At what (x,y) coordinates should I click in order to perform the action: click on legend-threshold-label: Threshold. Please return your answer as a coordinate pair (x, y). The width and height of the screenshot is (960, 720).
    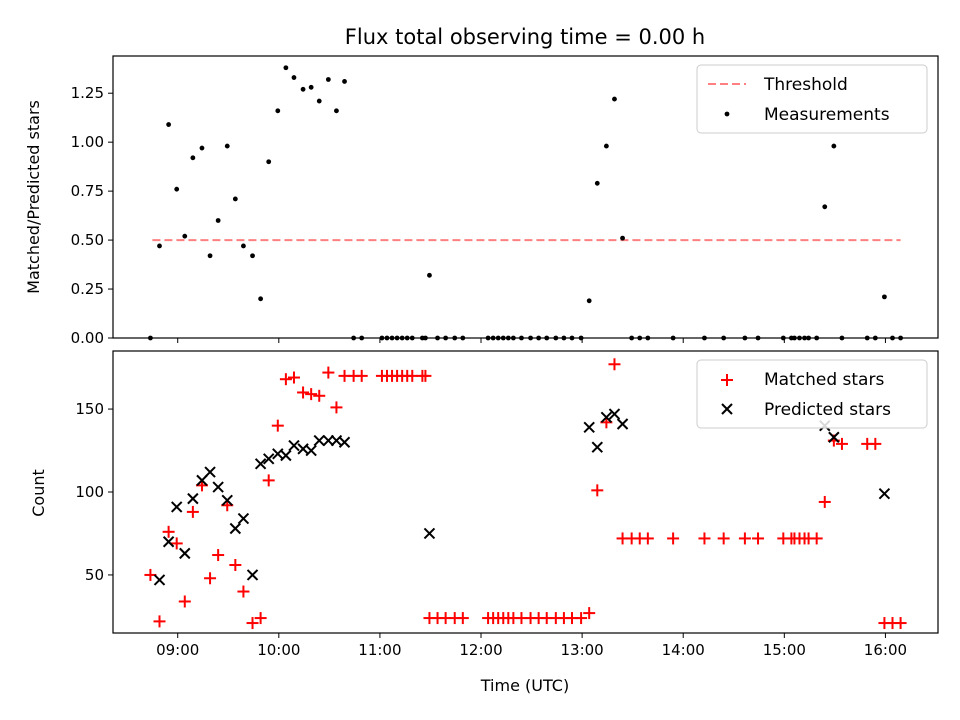
    Looking at the image, I should click on (805, 85).